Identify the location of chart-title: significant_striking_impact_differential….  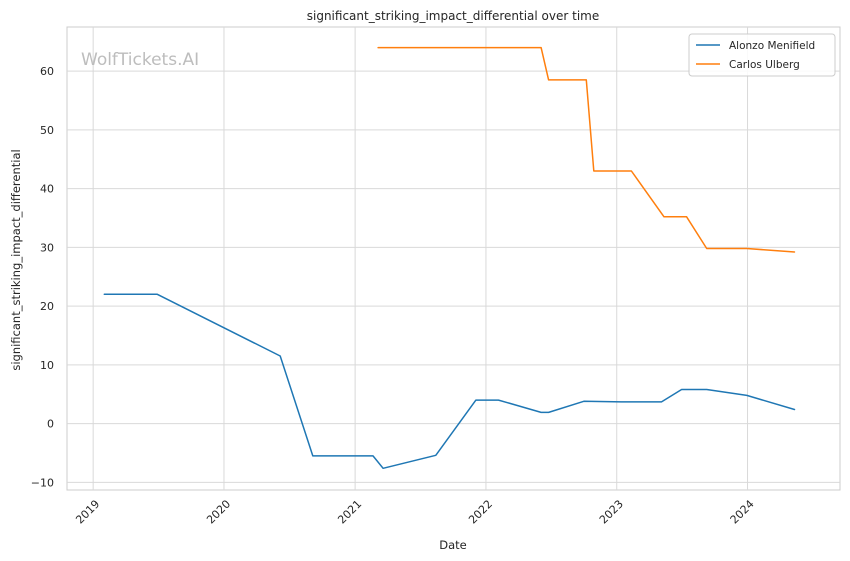
(453, 16).